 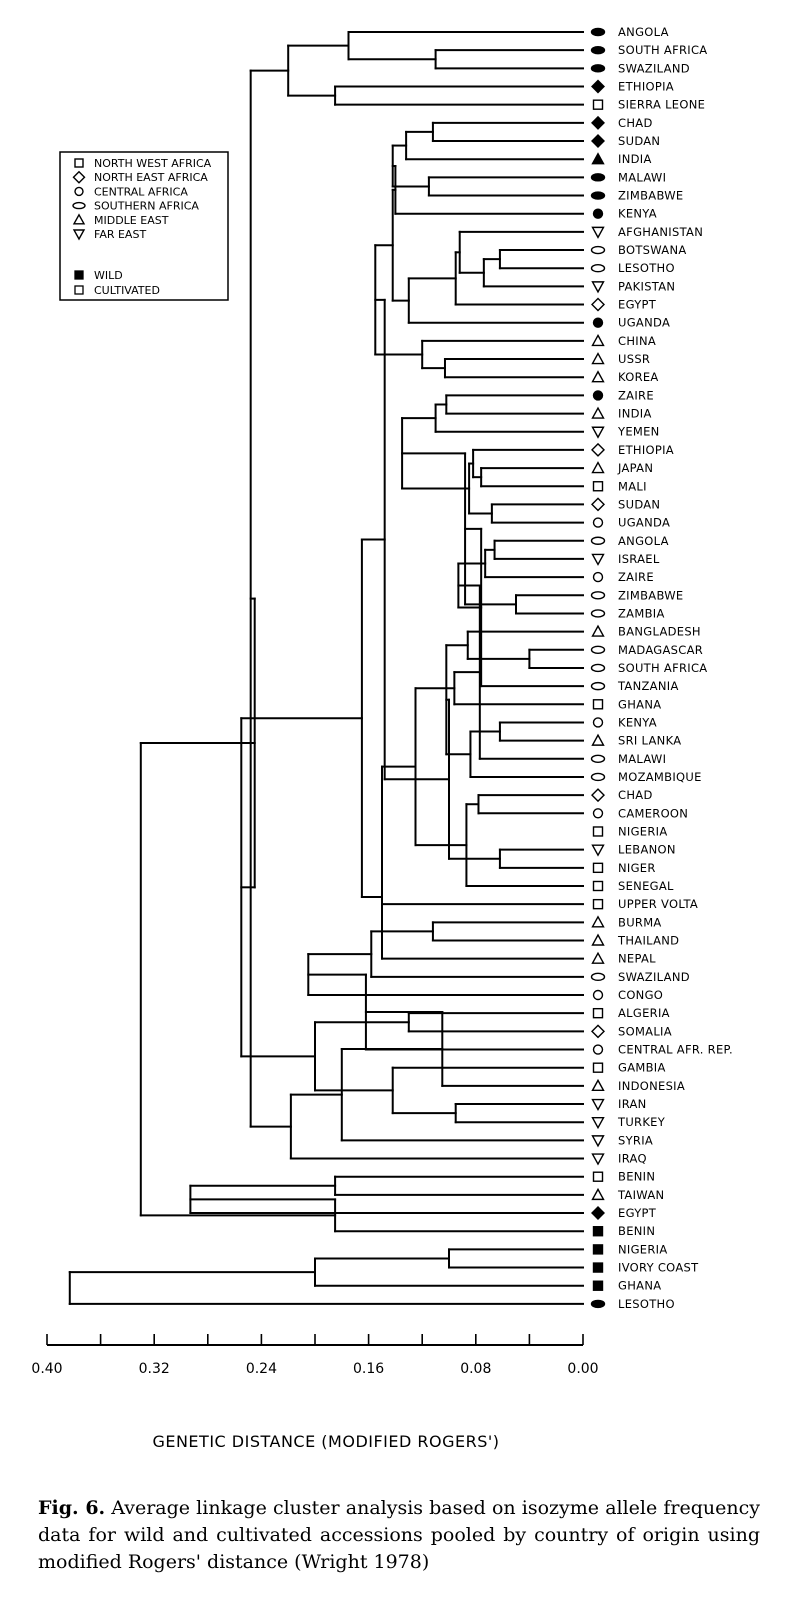 I want to click on leaf-label-1: SOUTH AFRICA, so click(x=662, y=50).